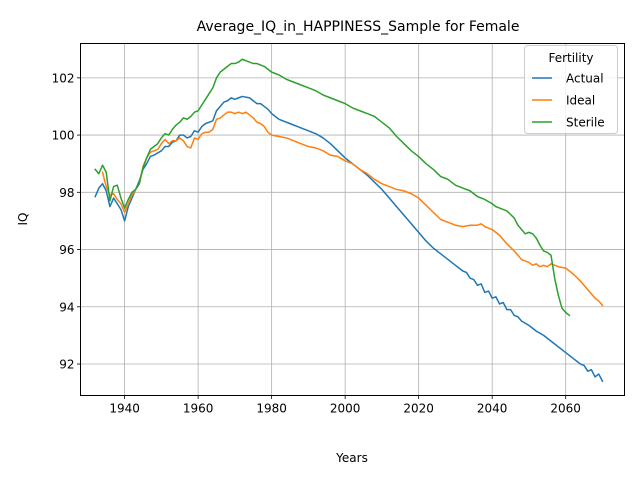 The height and width of the screenshot is (480, 640). I want to click on x-tick-label: 1940, so click(124, 409).